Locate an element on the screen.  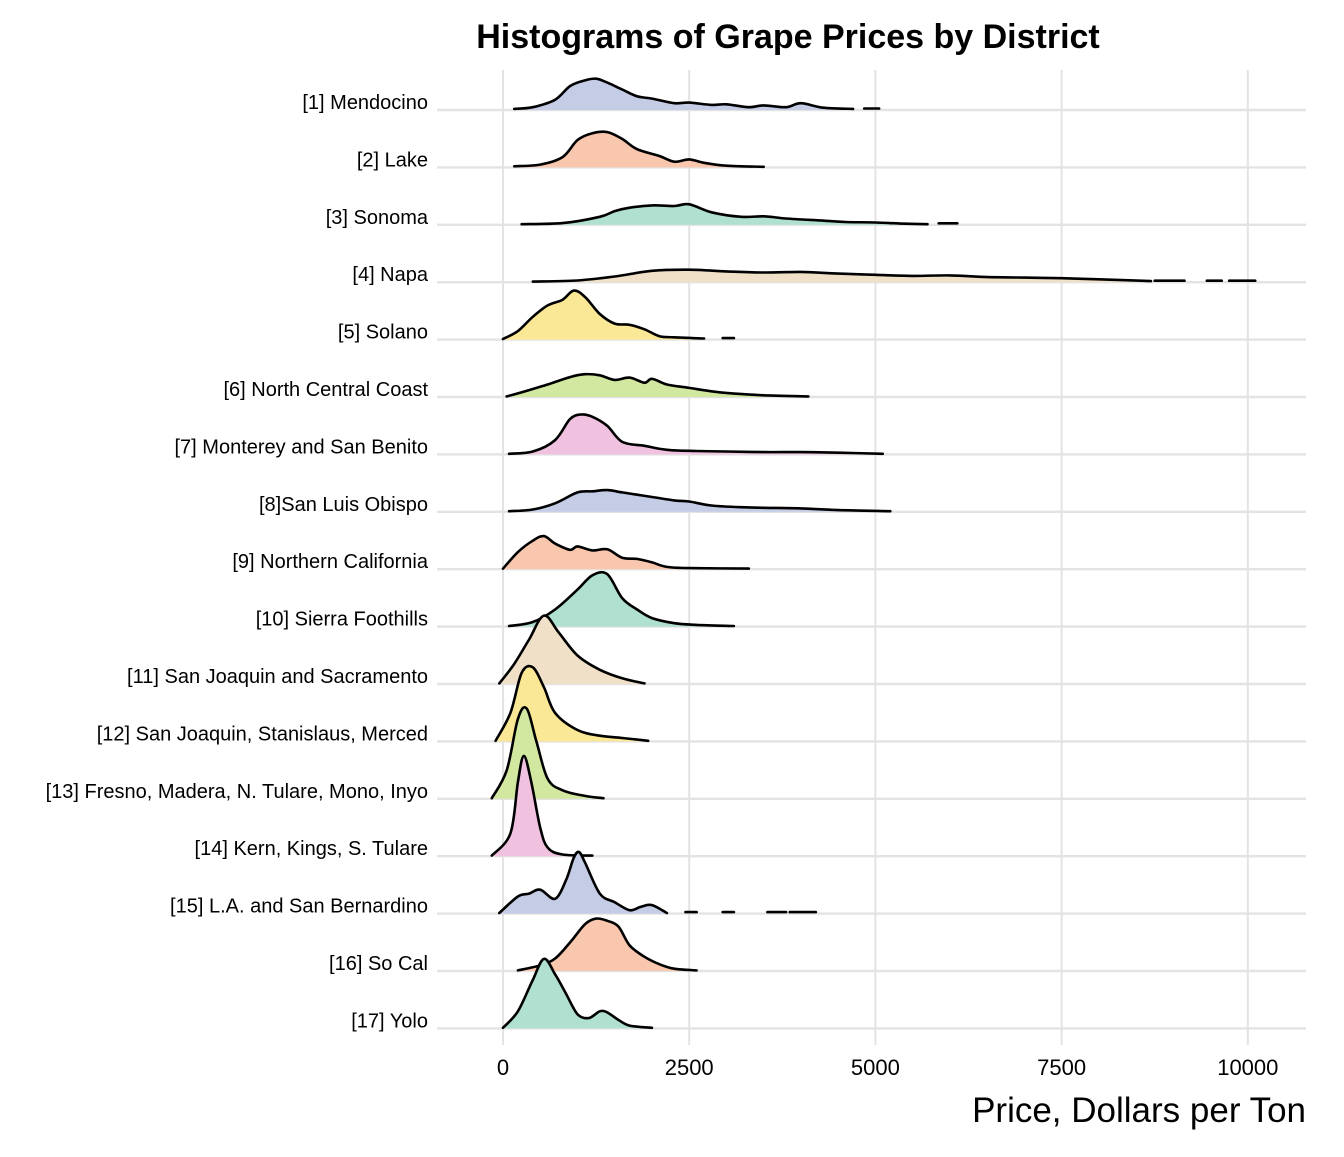
district-label: [17] Yolo is located at coordinates (389, 1021).